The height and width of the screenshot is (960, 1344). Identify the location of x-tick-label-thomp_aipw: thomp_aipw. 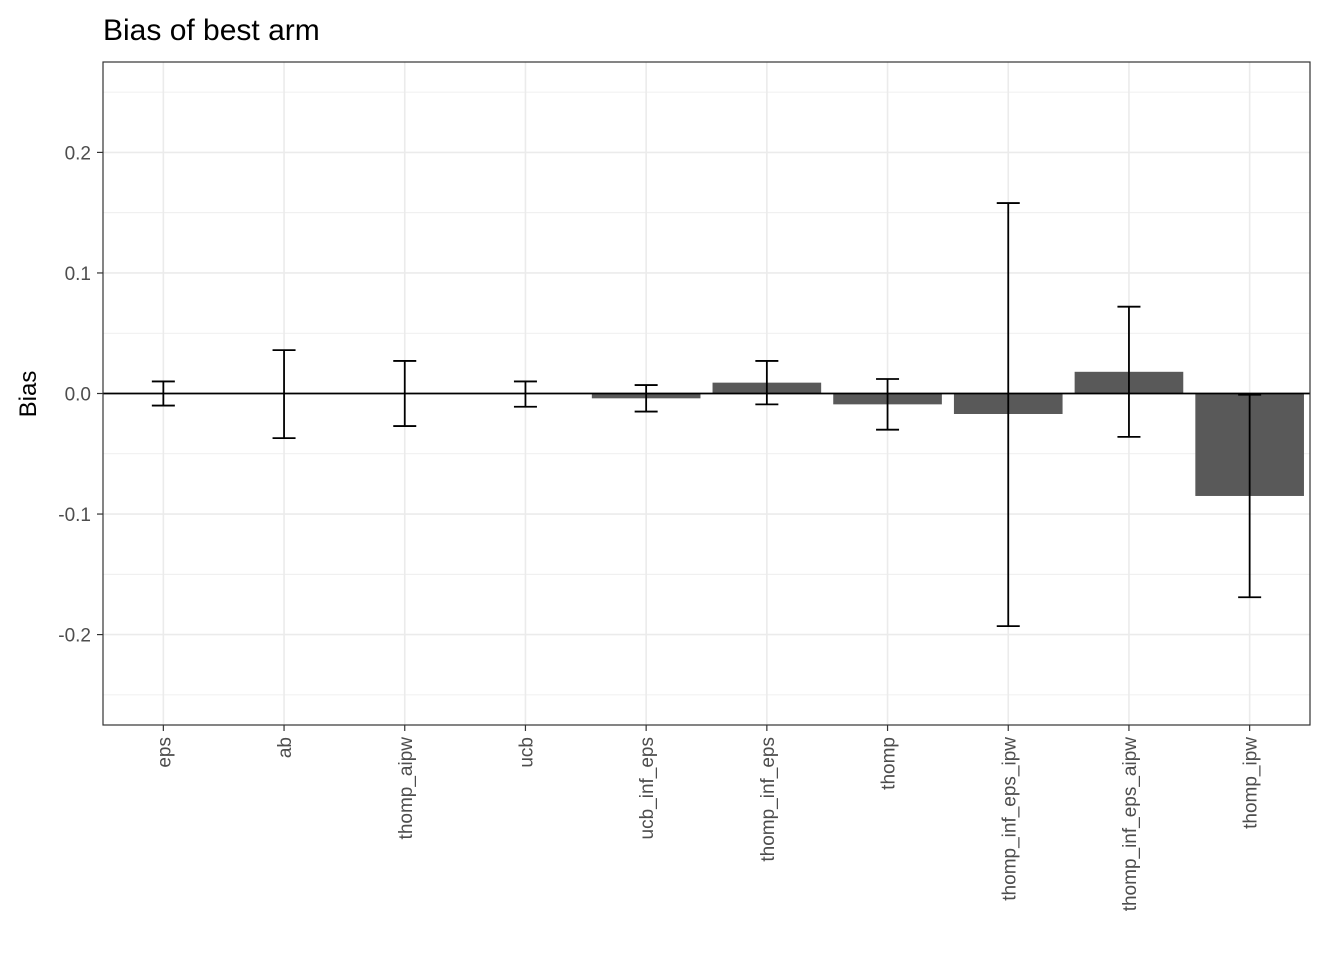
(406, 788).